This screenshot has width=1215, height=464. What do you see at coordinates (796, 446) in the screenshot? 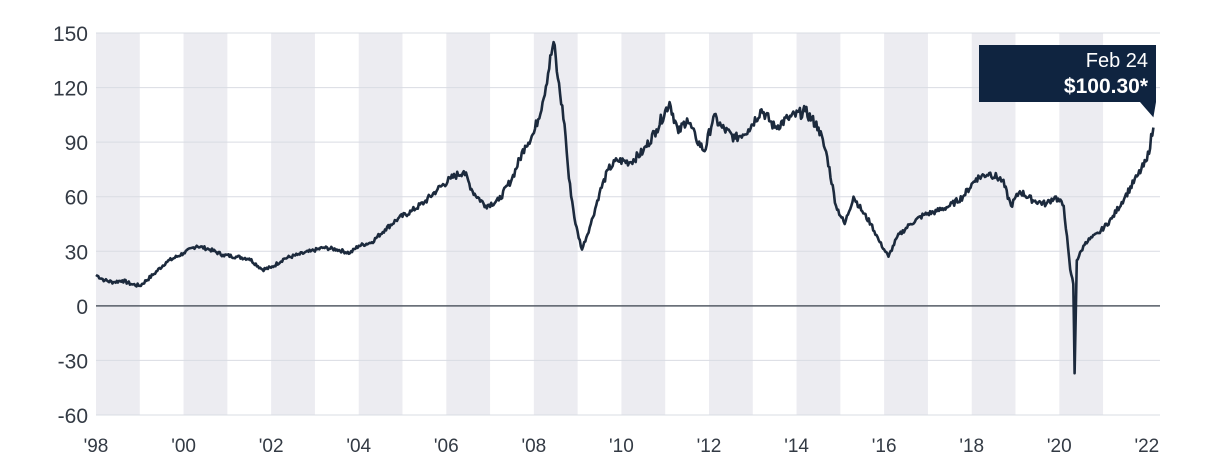
I see `x-tick-label: '14` at bounding box center [796, 446].